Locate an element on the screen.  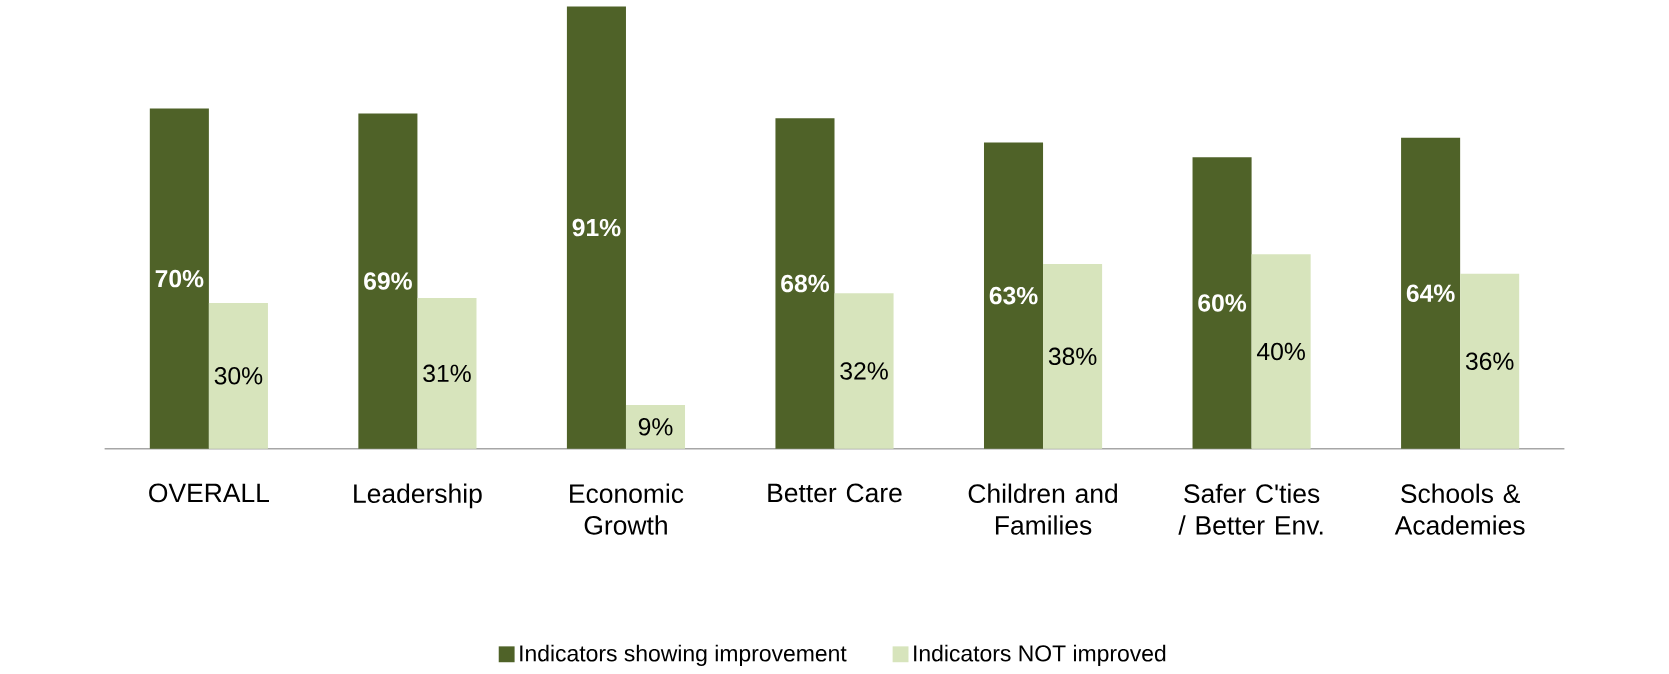
data-label: 31% is located at coordinates (447, 373).